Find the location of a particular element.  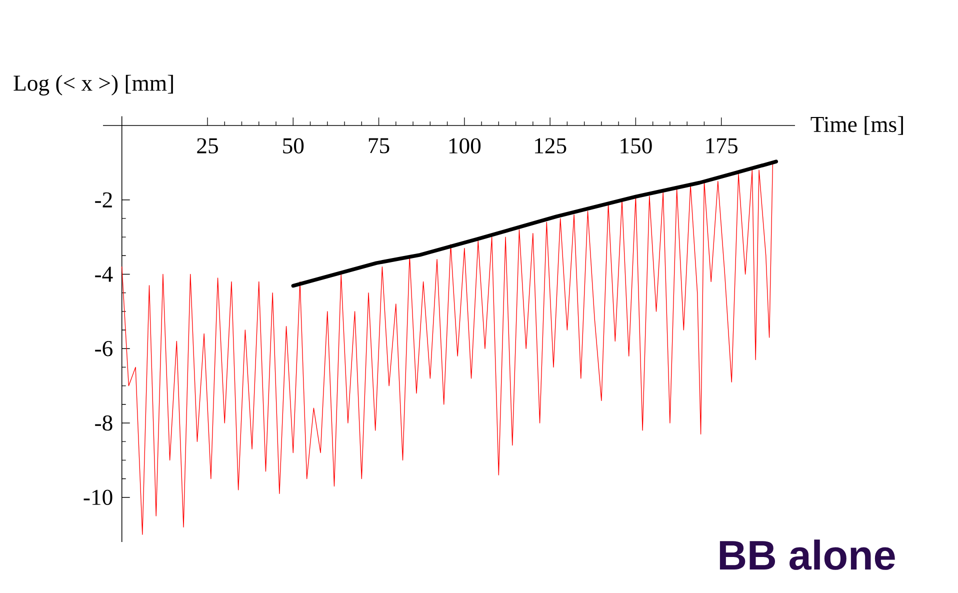

y-axis-title: Log (< x >) [mm] is located at coordinates (93, 85).